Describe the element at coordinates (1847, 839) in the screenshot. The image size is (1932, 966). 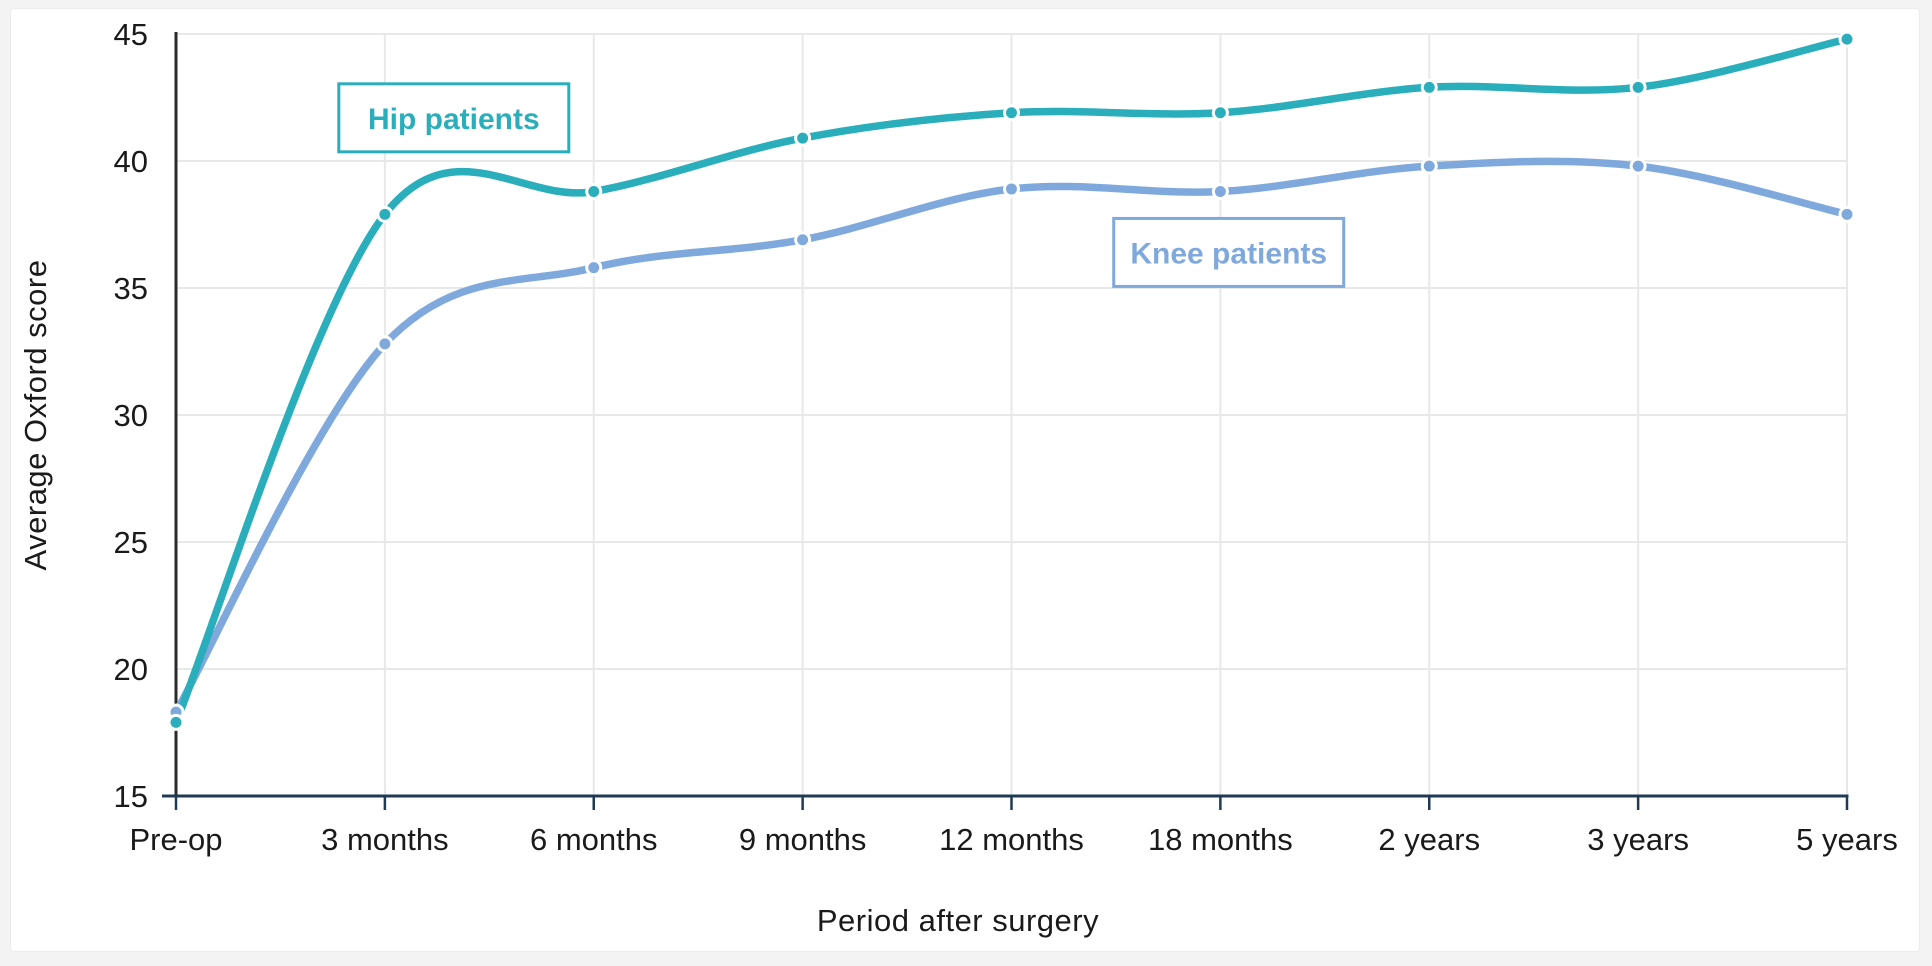
I see `x-tick-label: 5 years` at that location.